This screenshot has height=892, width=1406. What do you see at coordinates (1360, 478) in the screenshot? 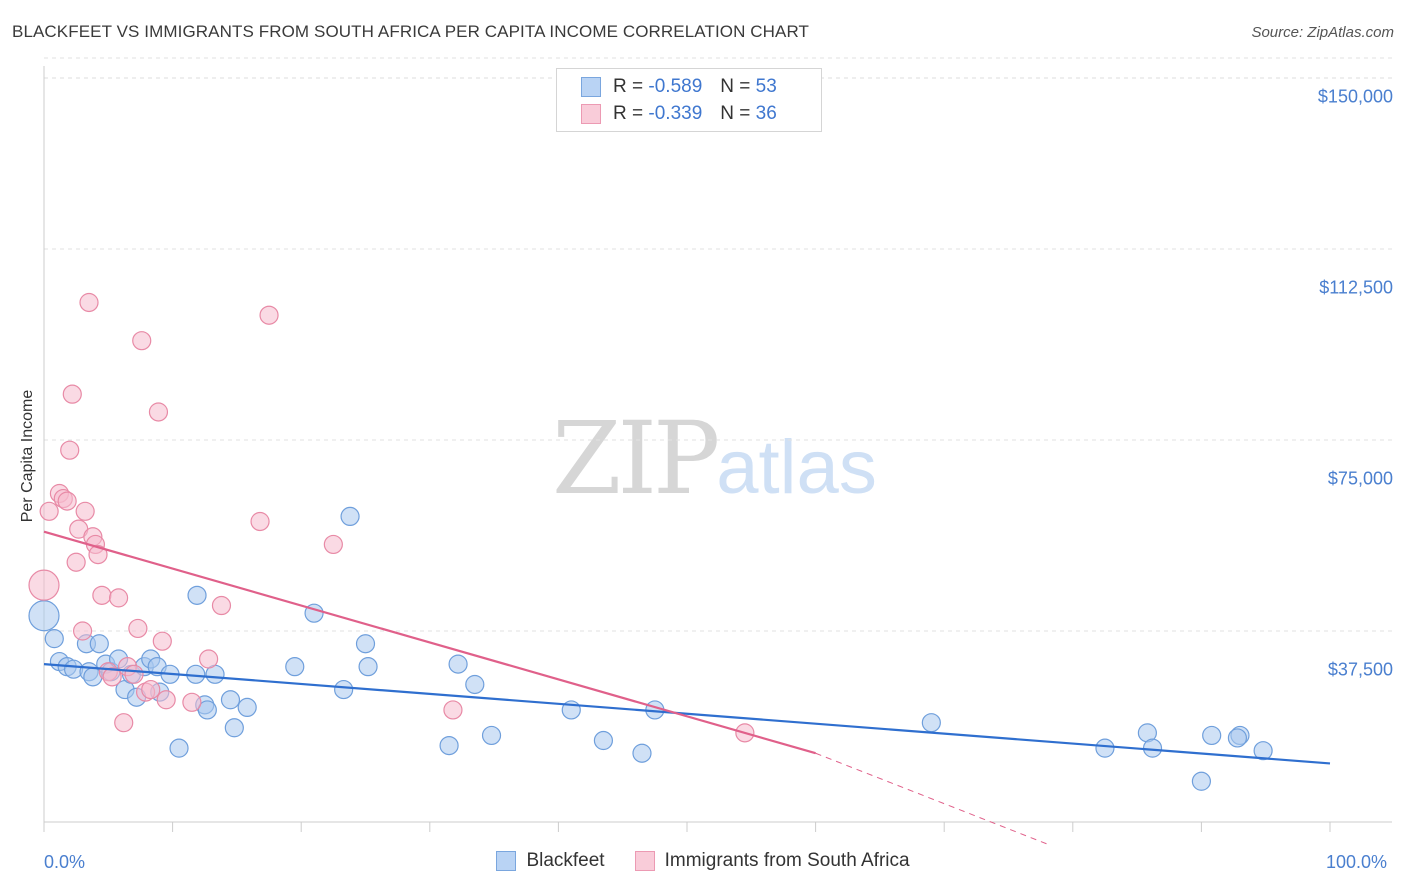
I see `y-tick-label: $75,000` at bounding box center [1360, 478].